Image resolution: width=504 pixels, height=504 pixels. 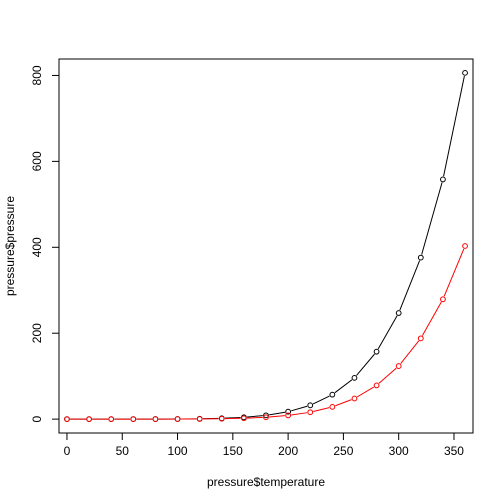 I want to click on x-axis-label: pressure$temperature, so click(x=266, y=482).